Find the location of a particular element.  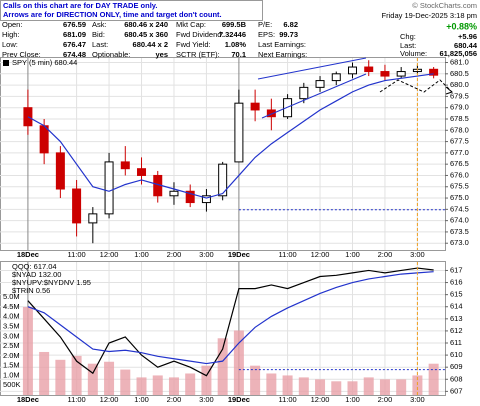

legend: QQQ: 617.04 is located at coordinates (34, 266).